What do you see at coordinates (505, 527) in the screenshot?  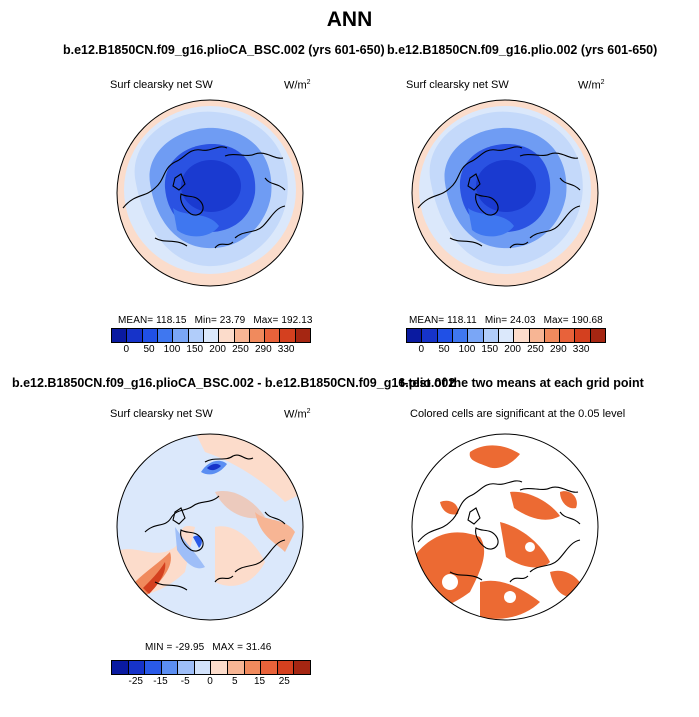 I see `polar-map-bottom-right` at bounding box center [505, 527].